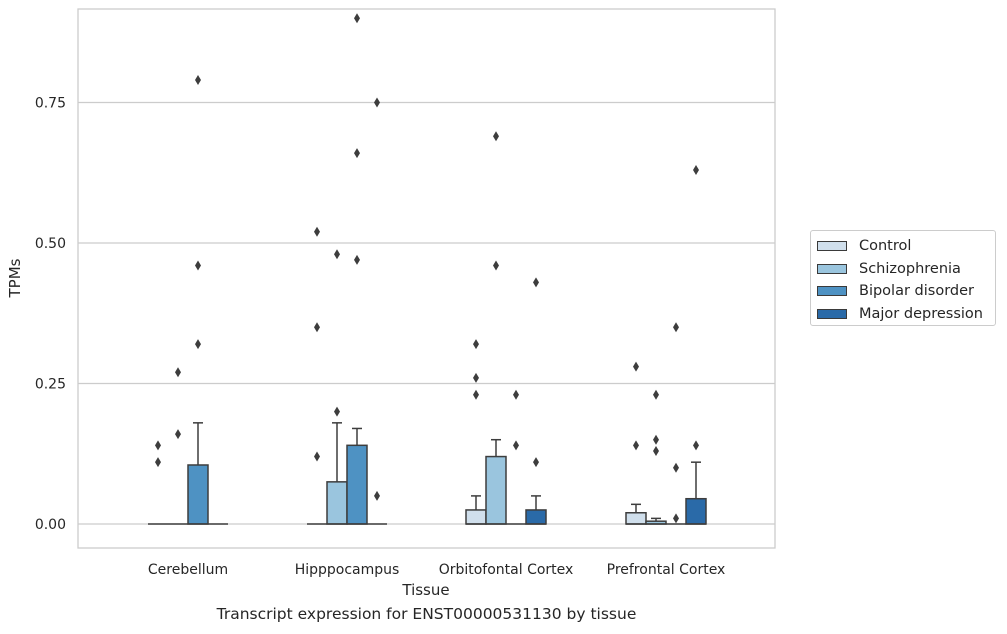 The height and width of the screenshot is (634, 1007). What do you see at coordinates (921, 313) in the screenshot?
I see `legend-label-major-depression: Major depression` at bounding box center [921, 313].